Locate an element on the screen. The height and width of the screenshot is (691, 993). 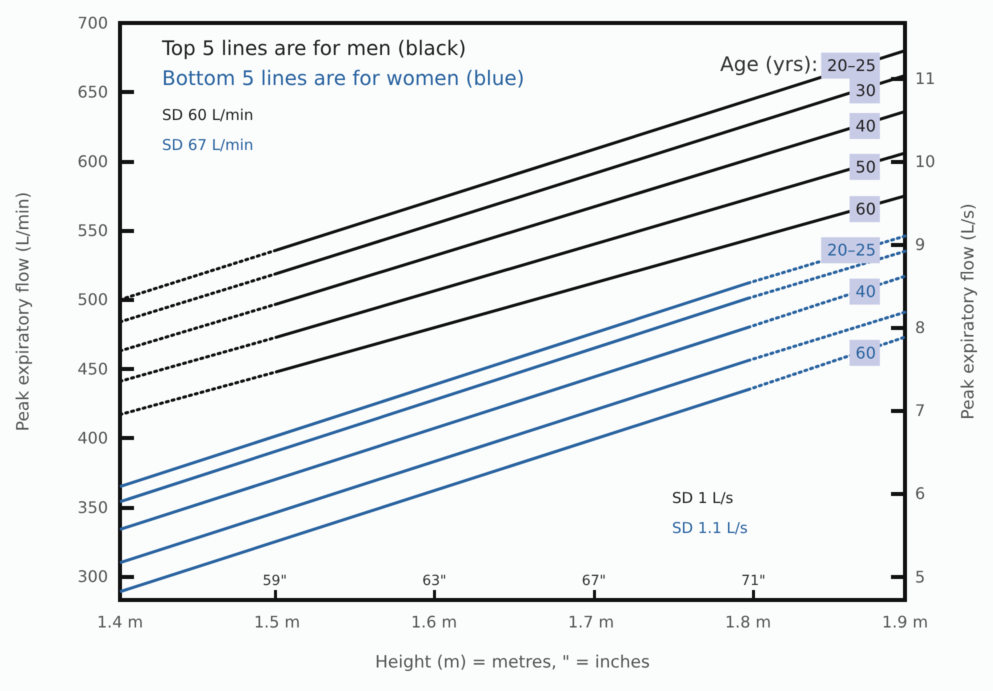
y2-tick-label: 11 is located at coordinates (925, 78).